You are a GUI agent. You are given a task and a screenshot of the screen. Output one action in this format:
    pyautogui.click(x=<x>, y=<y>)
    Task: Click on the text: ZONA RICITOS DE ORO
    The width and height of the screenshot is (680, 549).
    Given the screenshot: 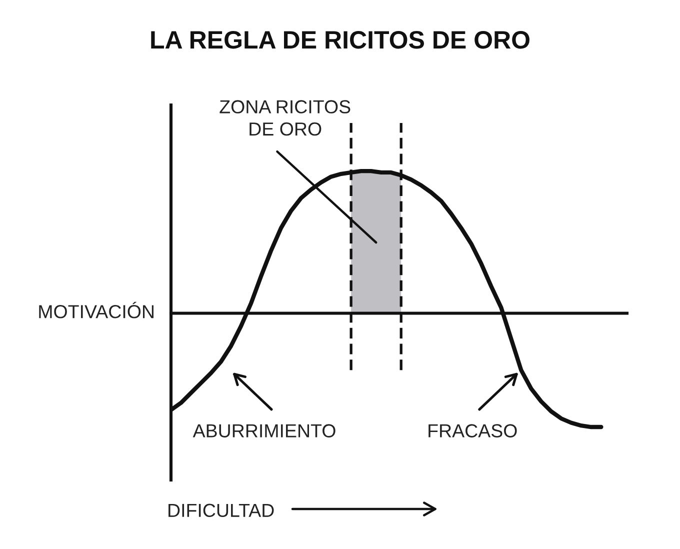 What is the action you would take?
    pyautogui.click(x=285, y=118)
    